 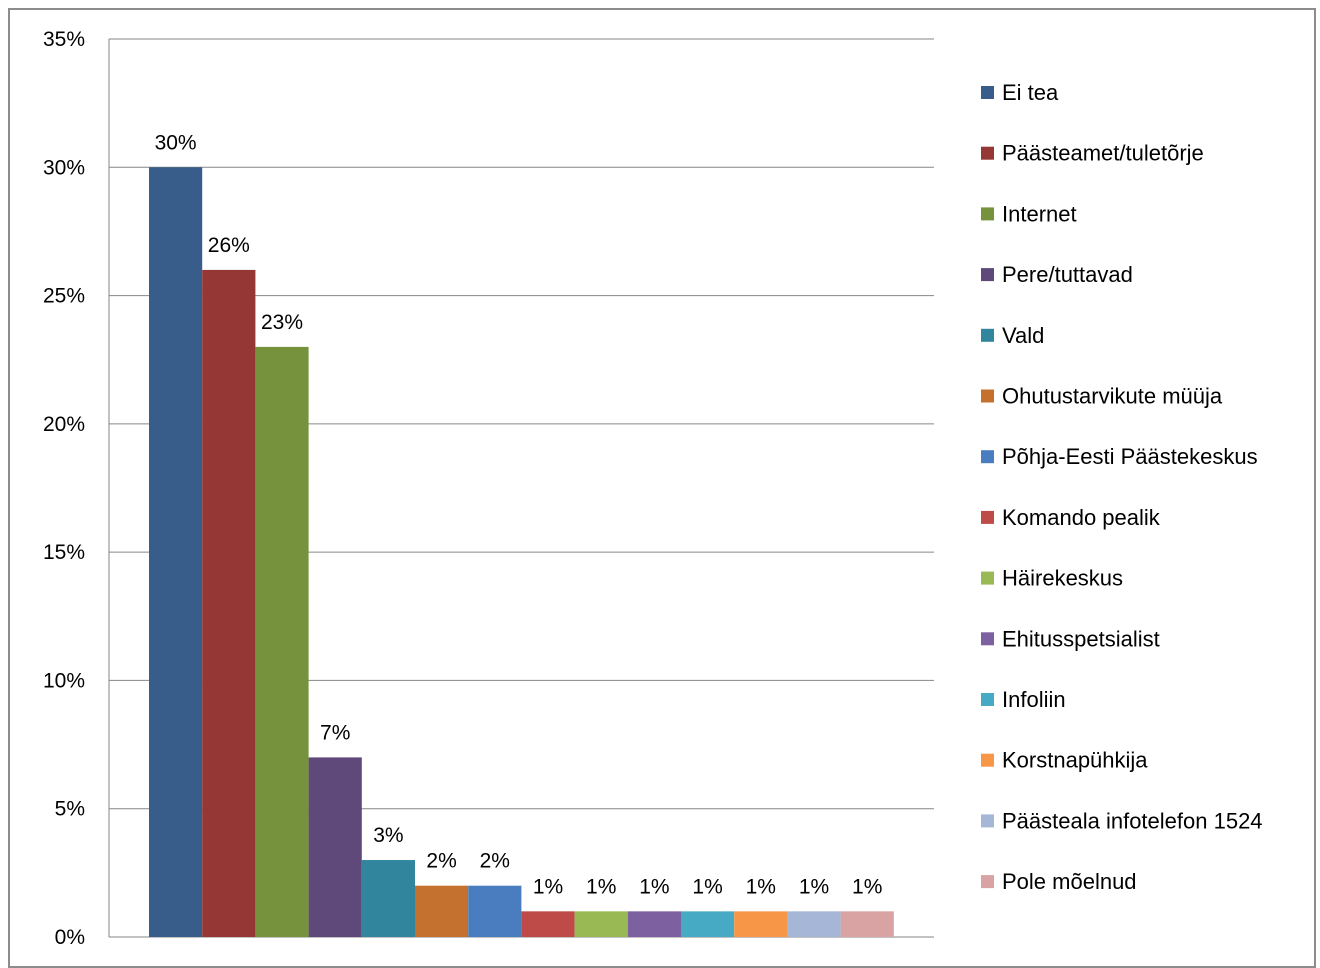 I want to click on legend-label: Pole mõelnud, so click(x=1069, y=881).